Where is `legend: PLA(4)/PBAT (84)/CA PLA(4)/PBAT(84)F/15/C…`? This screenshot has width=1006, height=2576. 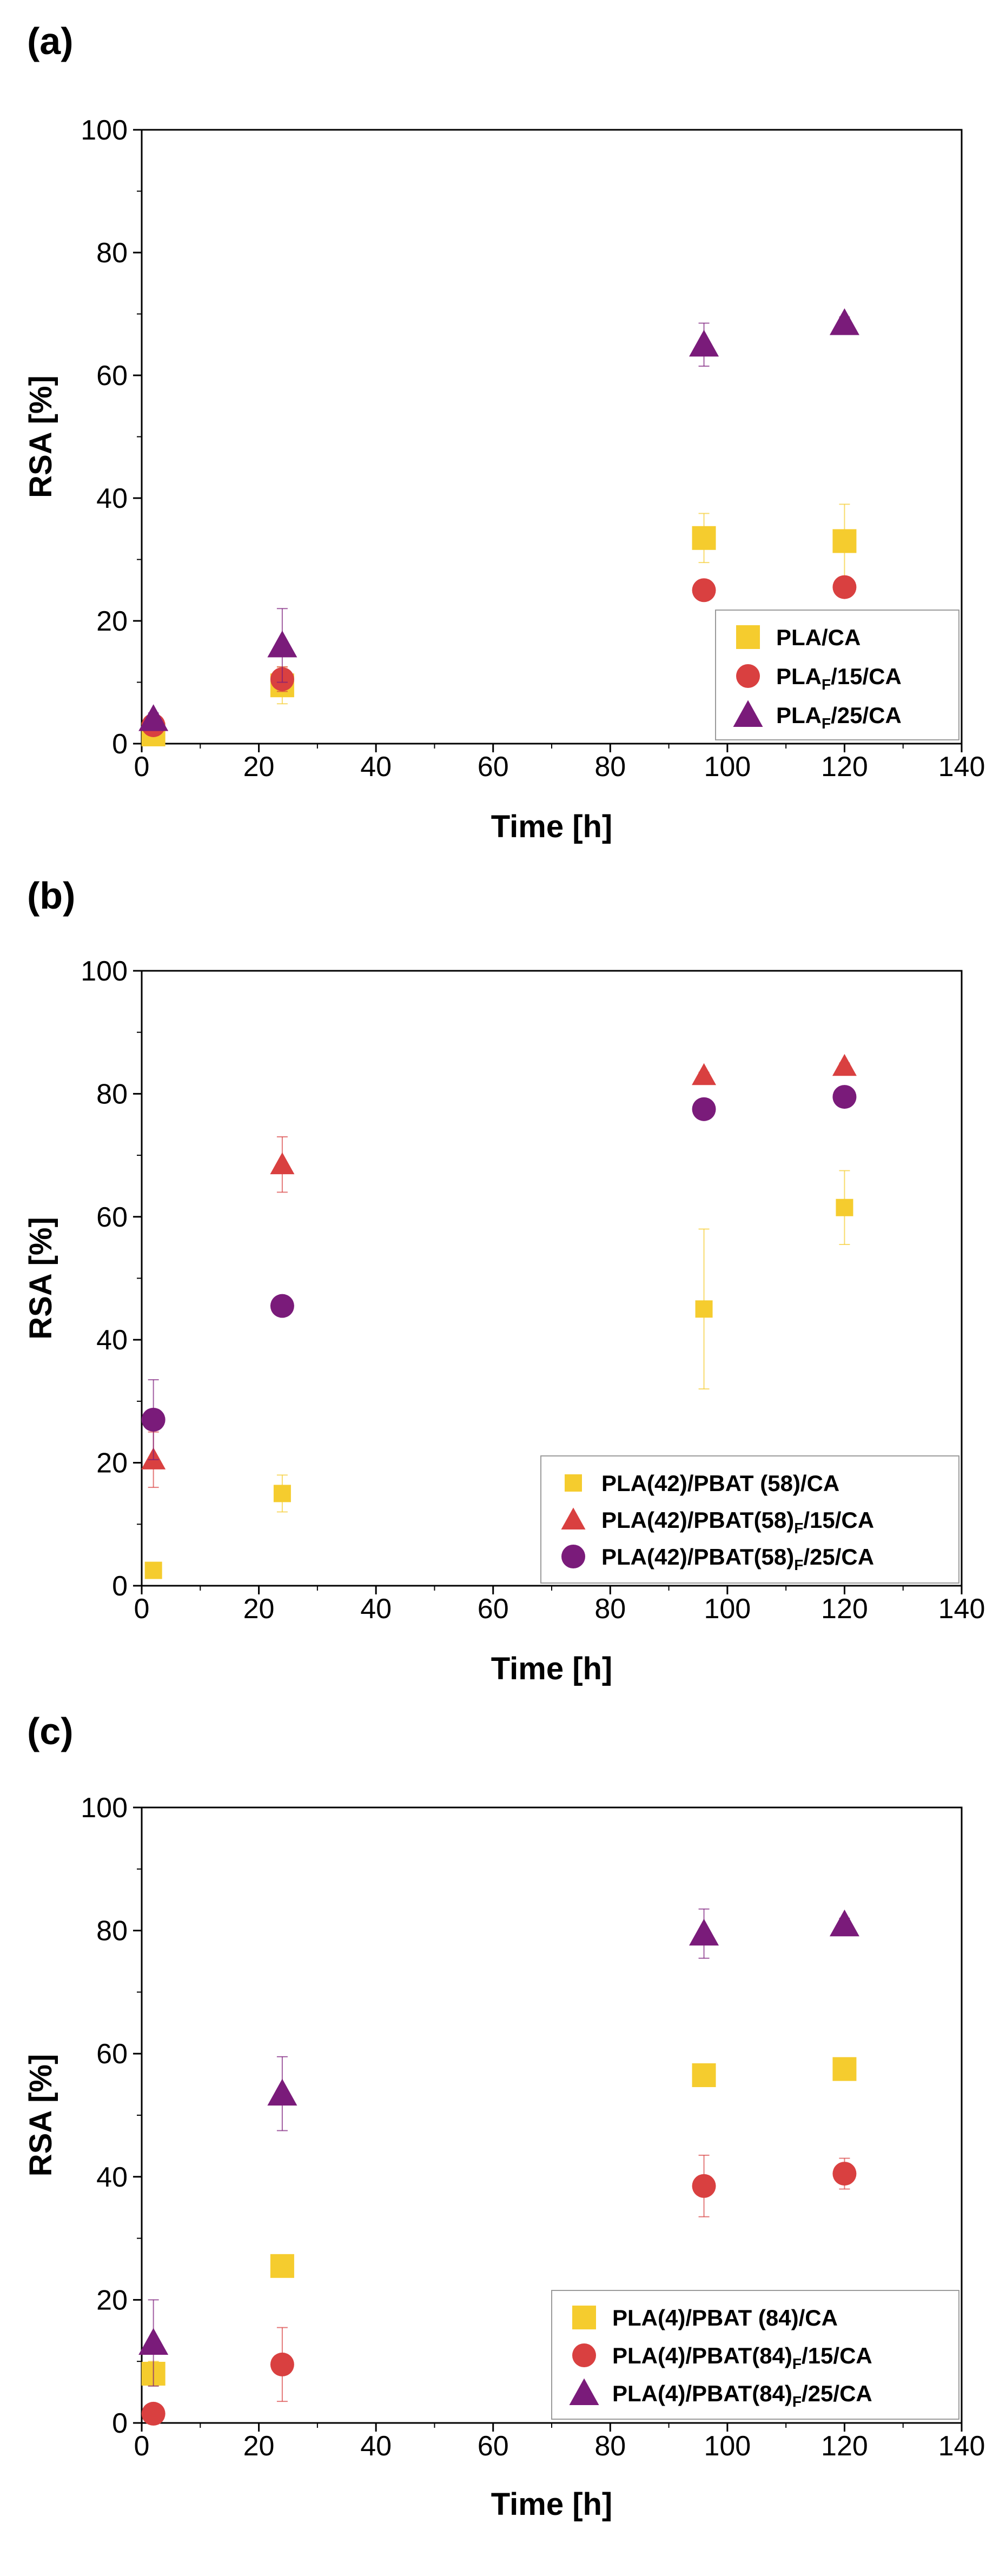
legend: PLA(4)/PBAT (84)/CA PLA(4)/PBAT(84)F/15/C… is located at coordinates (755, 2355).